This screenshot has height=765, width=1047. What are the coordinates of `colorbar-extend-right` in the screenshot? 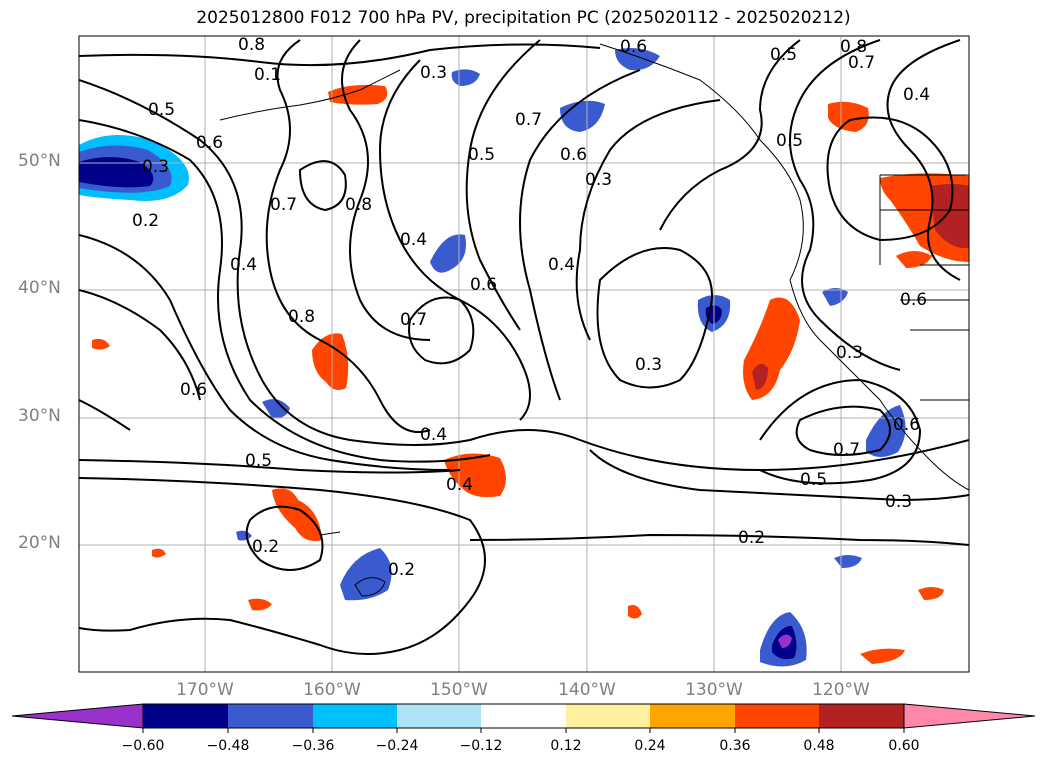 It's located at (969, 716).